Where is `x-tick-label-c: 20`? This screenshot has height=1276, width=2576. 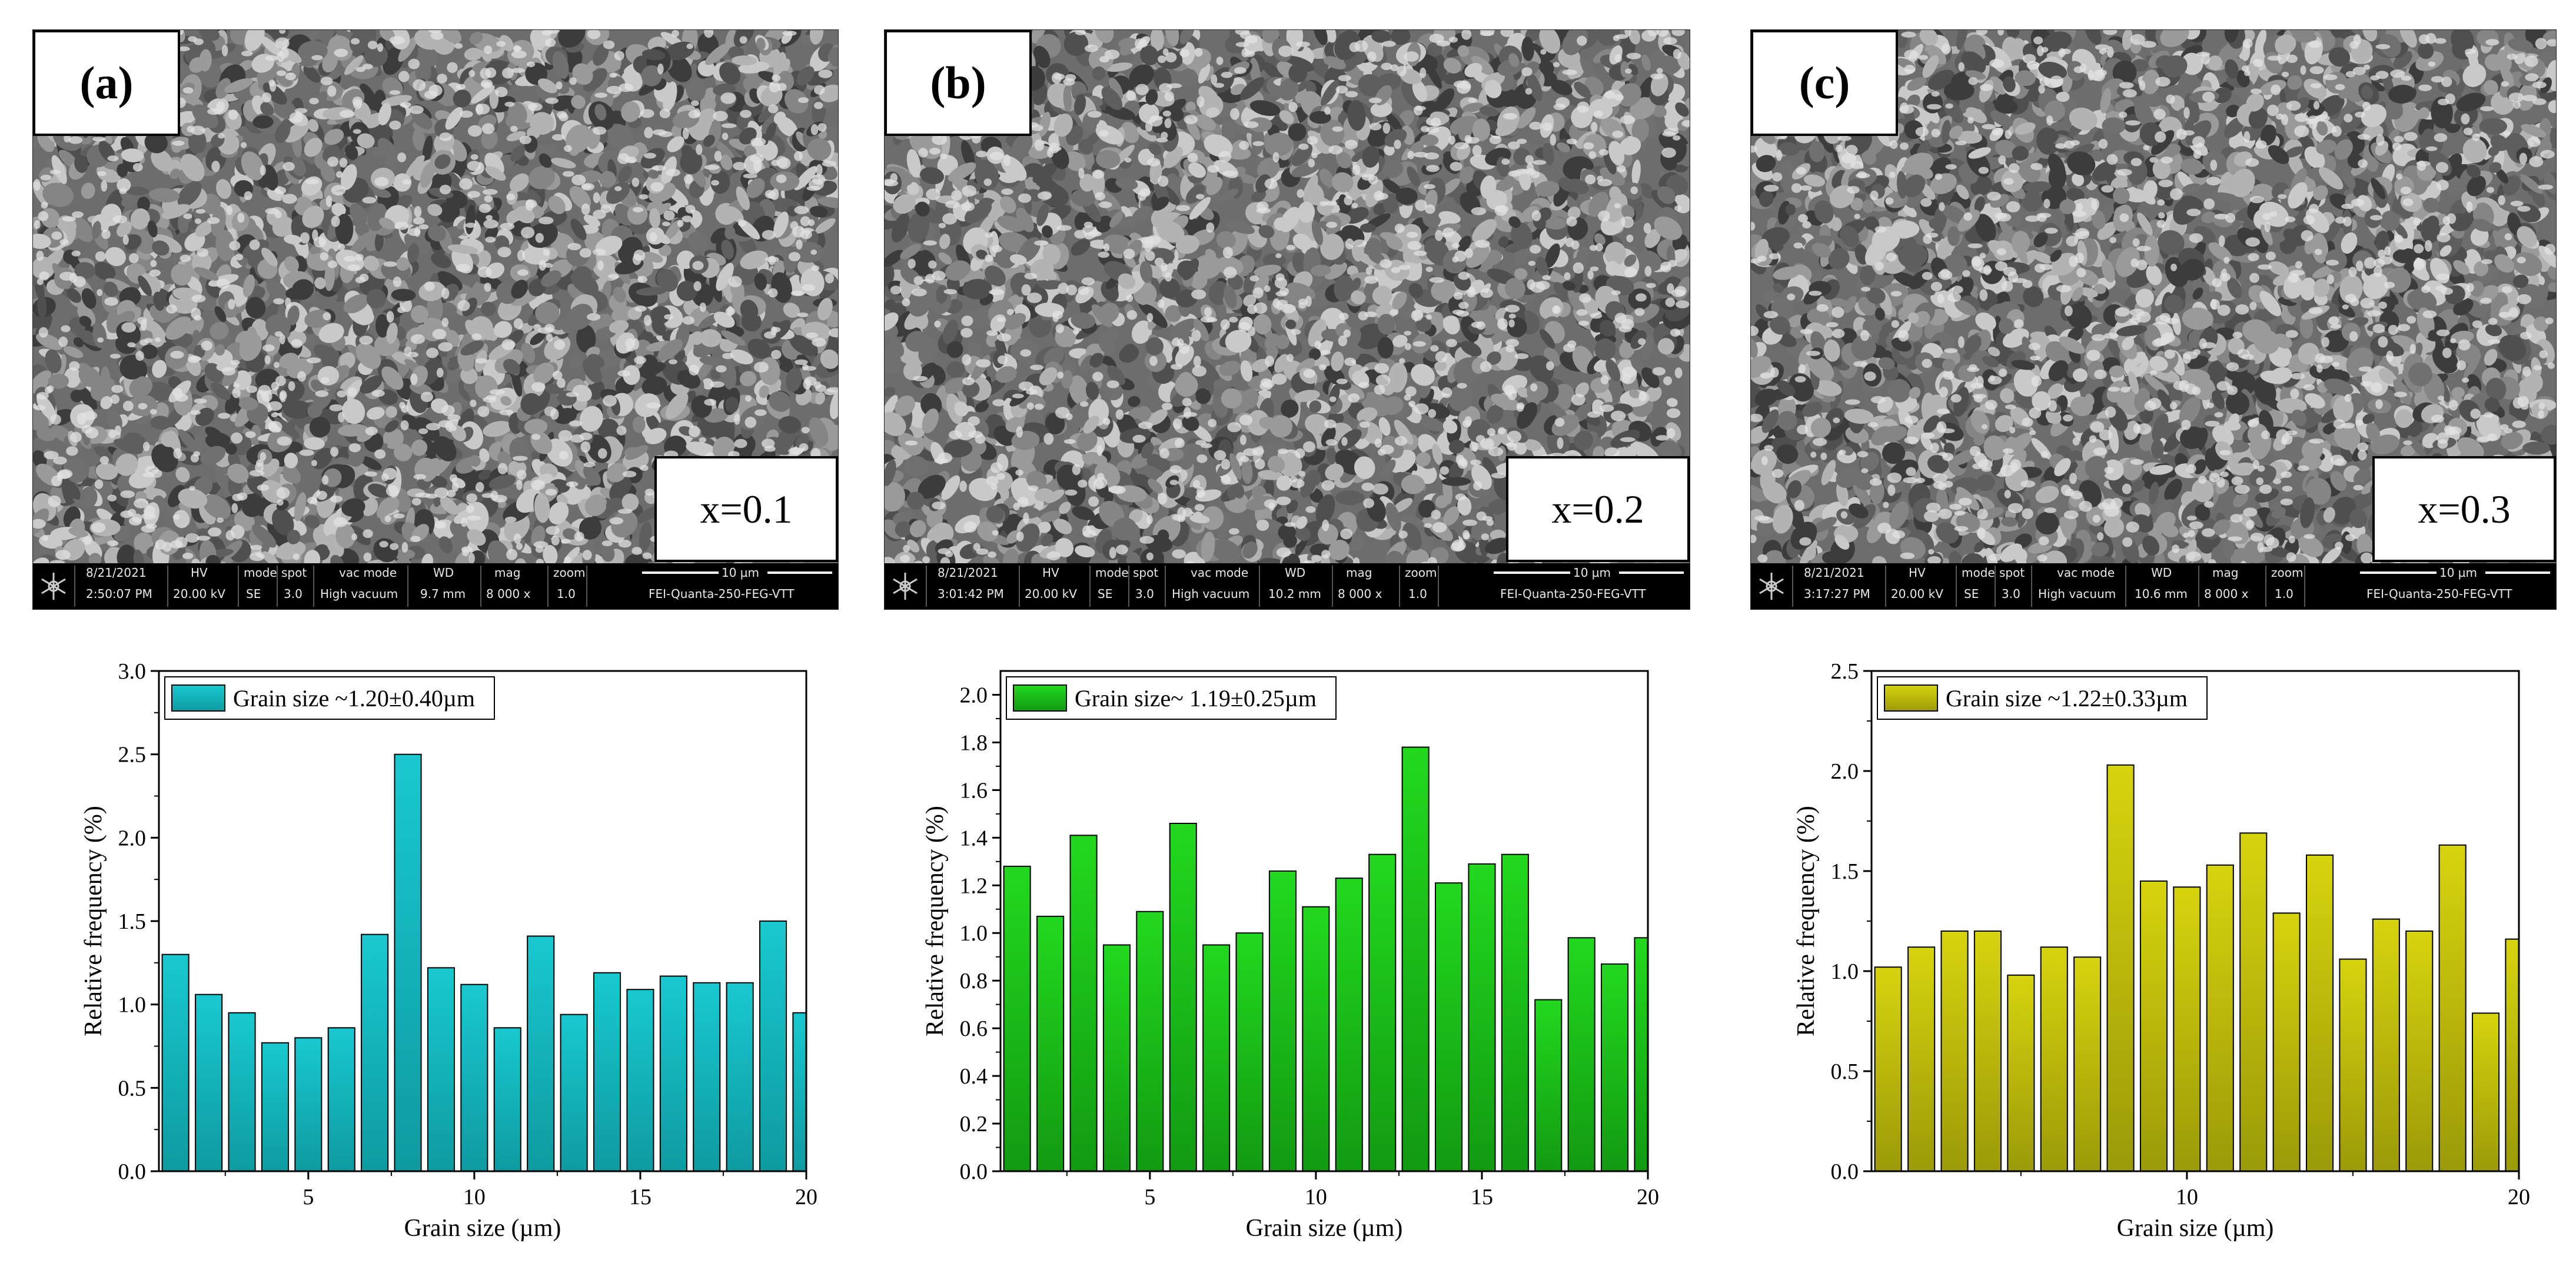
x-tick-label-c: 20 is located at coordinates (2519, 1197).